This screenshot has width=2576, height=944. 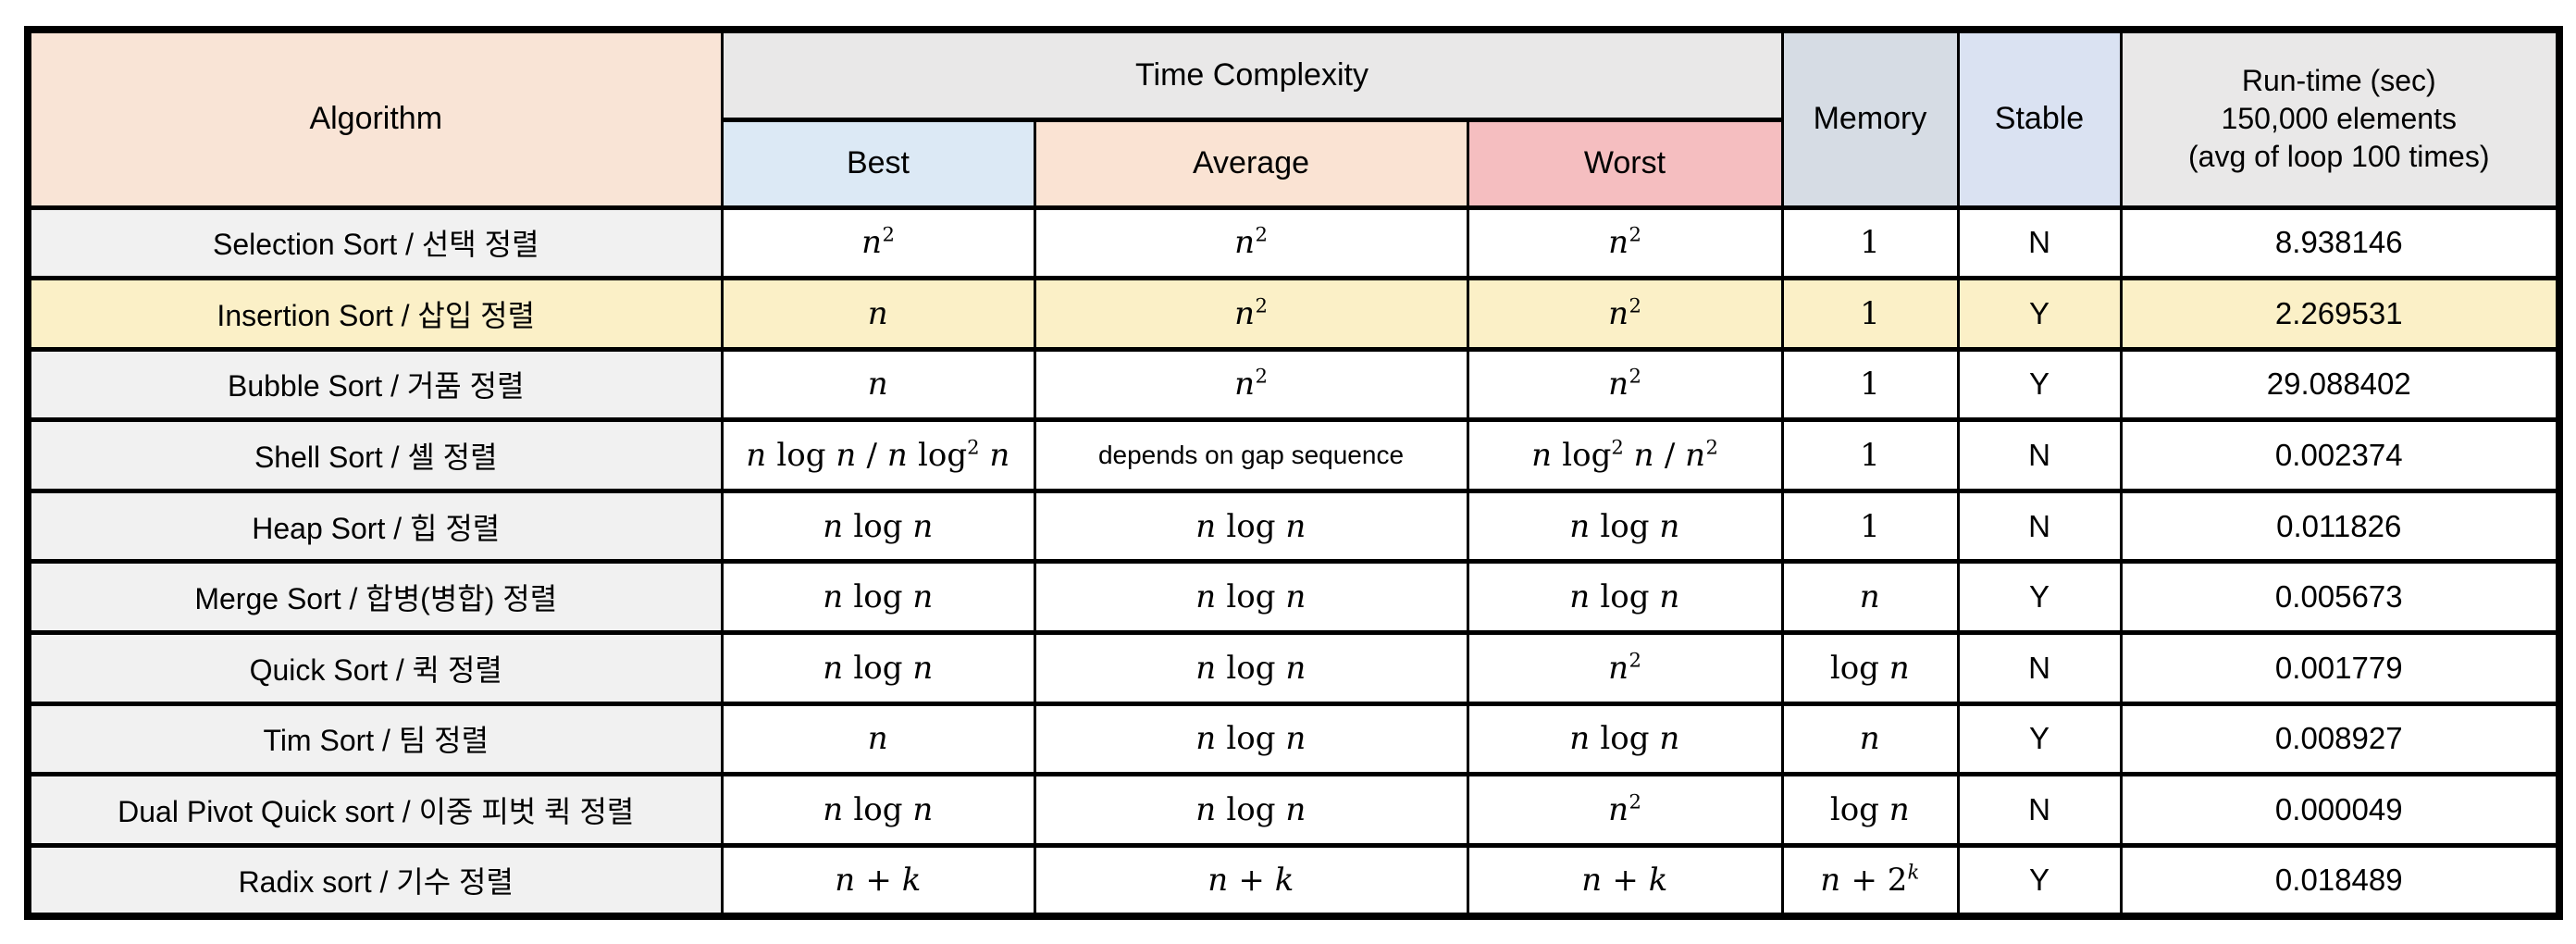 What do you see at coordinates (375, 455) in the screenshot?
I see `algorithm-name: Shell Sort / 셸 정렬` at bounding box center [375, 455].